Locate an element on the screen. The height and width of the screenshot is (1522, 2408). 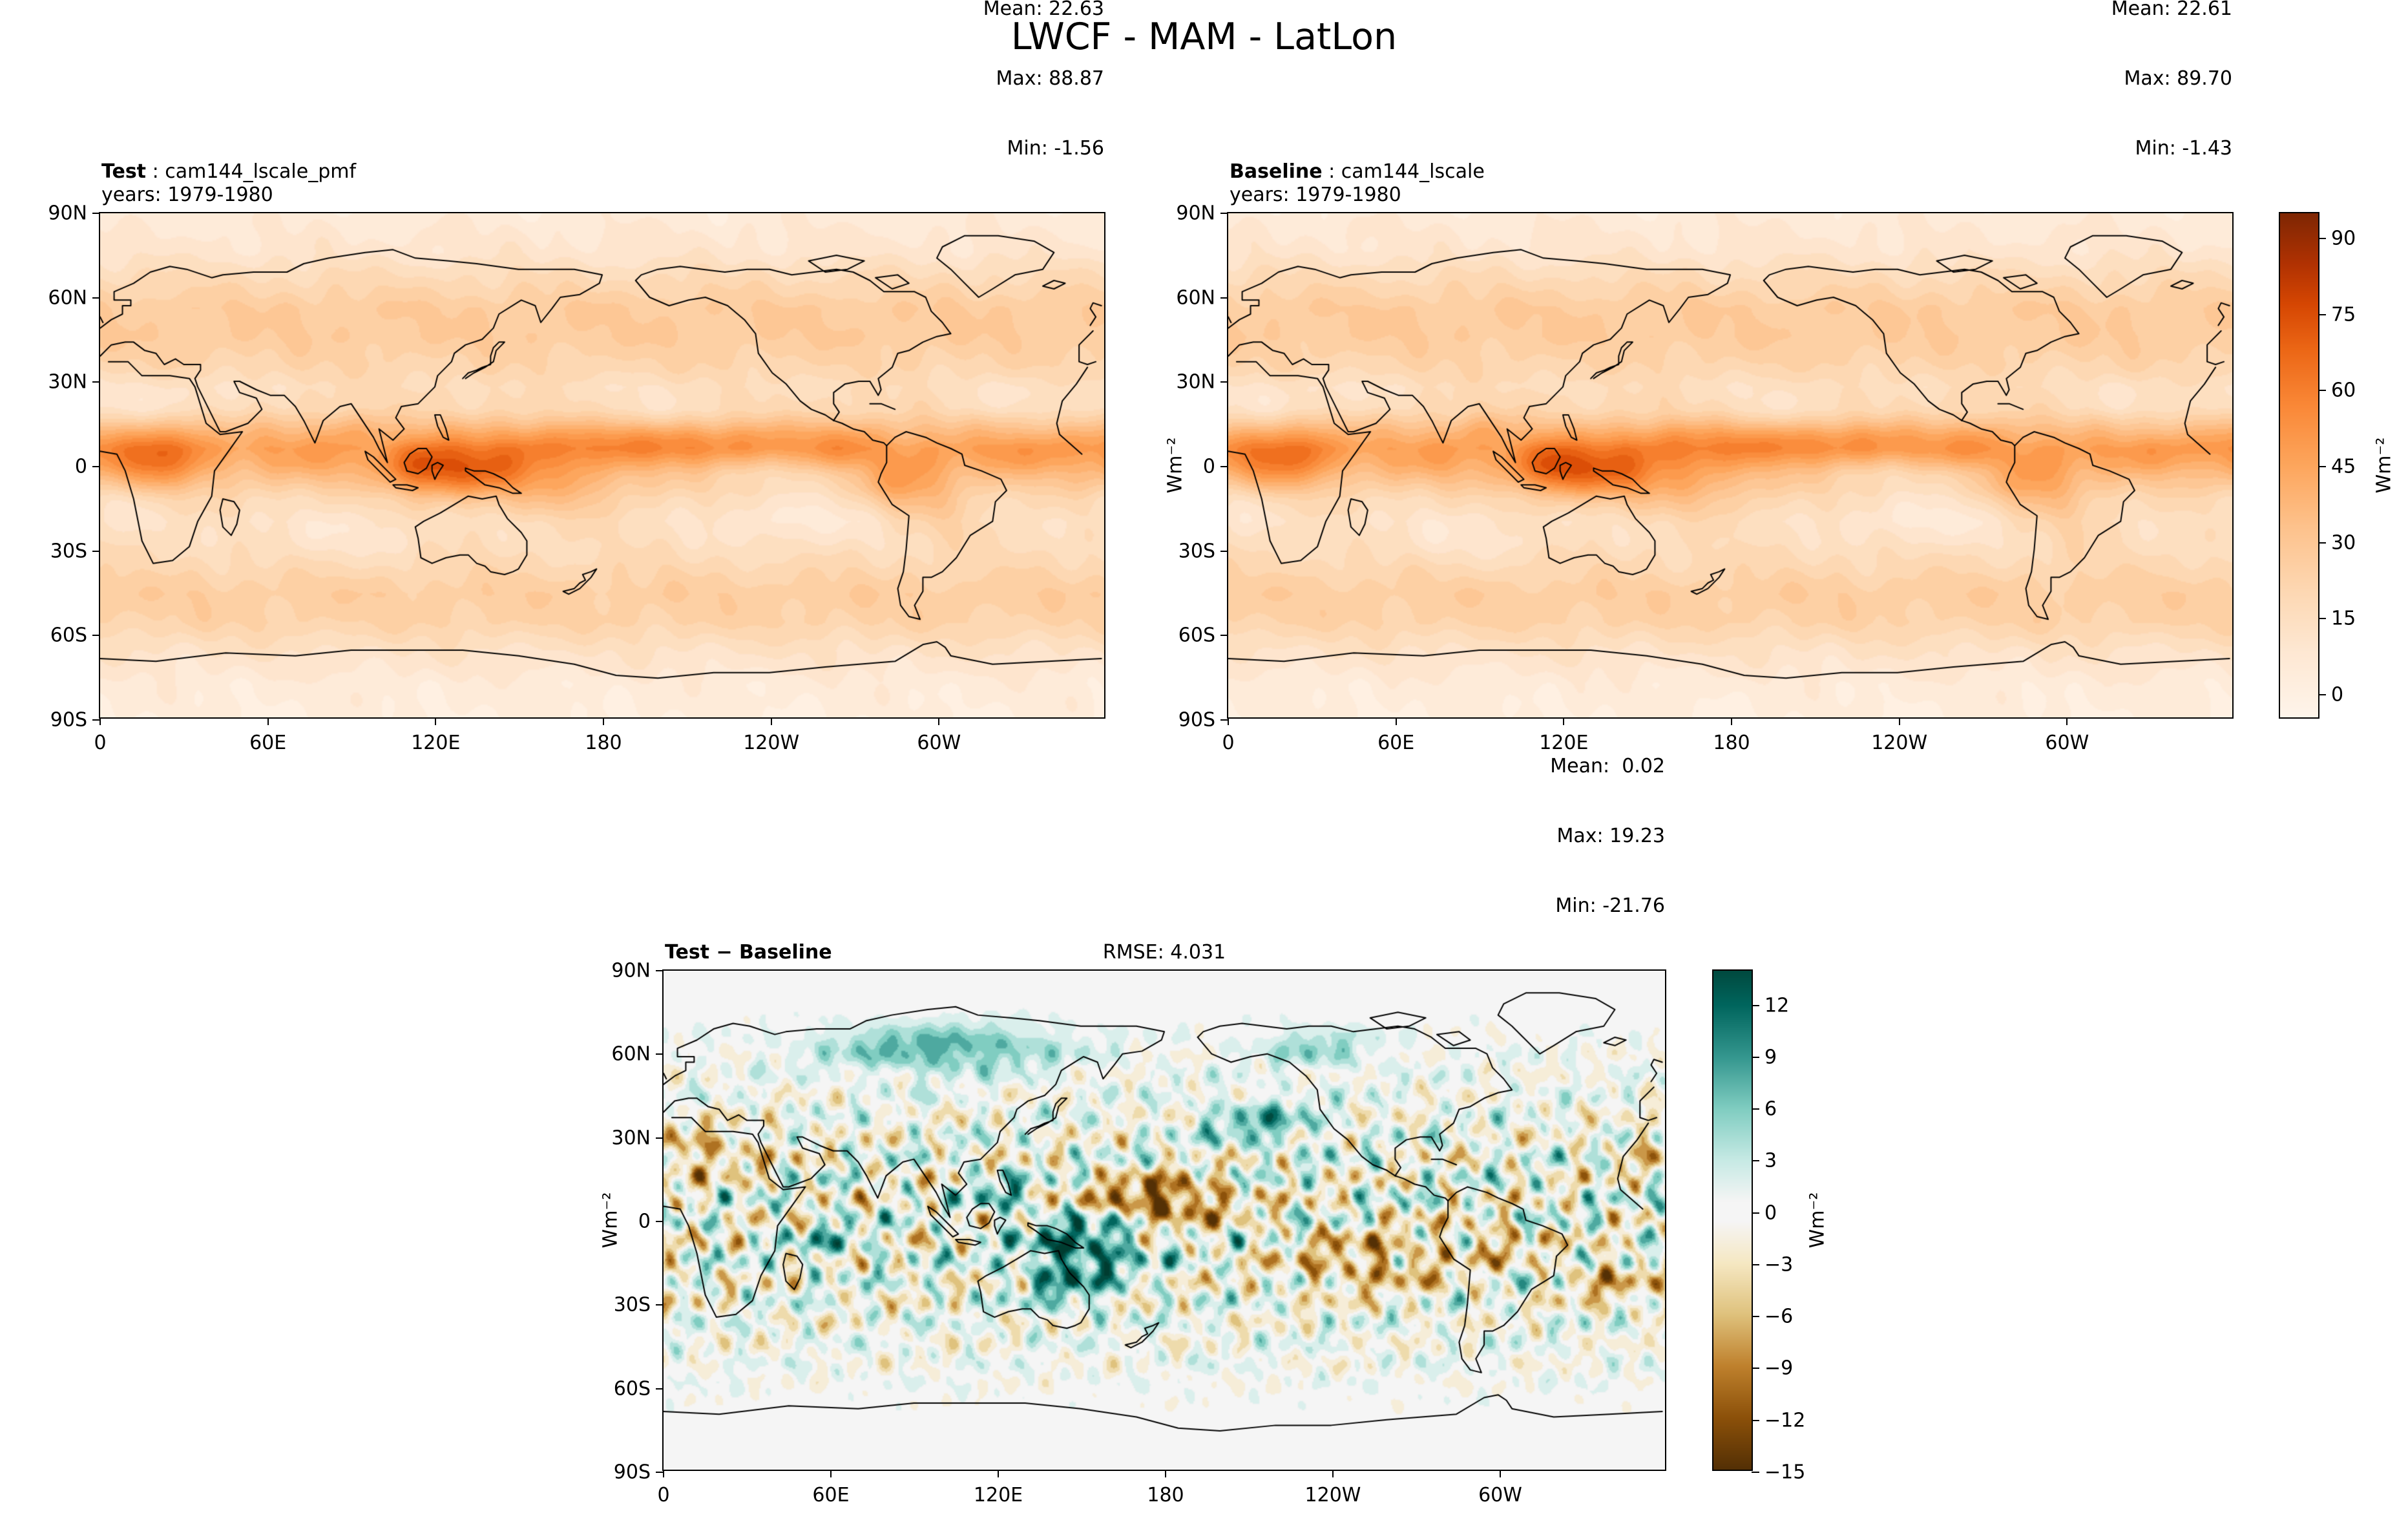
baseline-stat-min: Min: -1.43 is located at coordinates (2184, 148).